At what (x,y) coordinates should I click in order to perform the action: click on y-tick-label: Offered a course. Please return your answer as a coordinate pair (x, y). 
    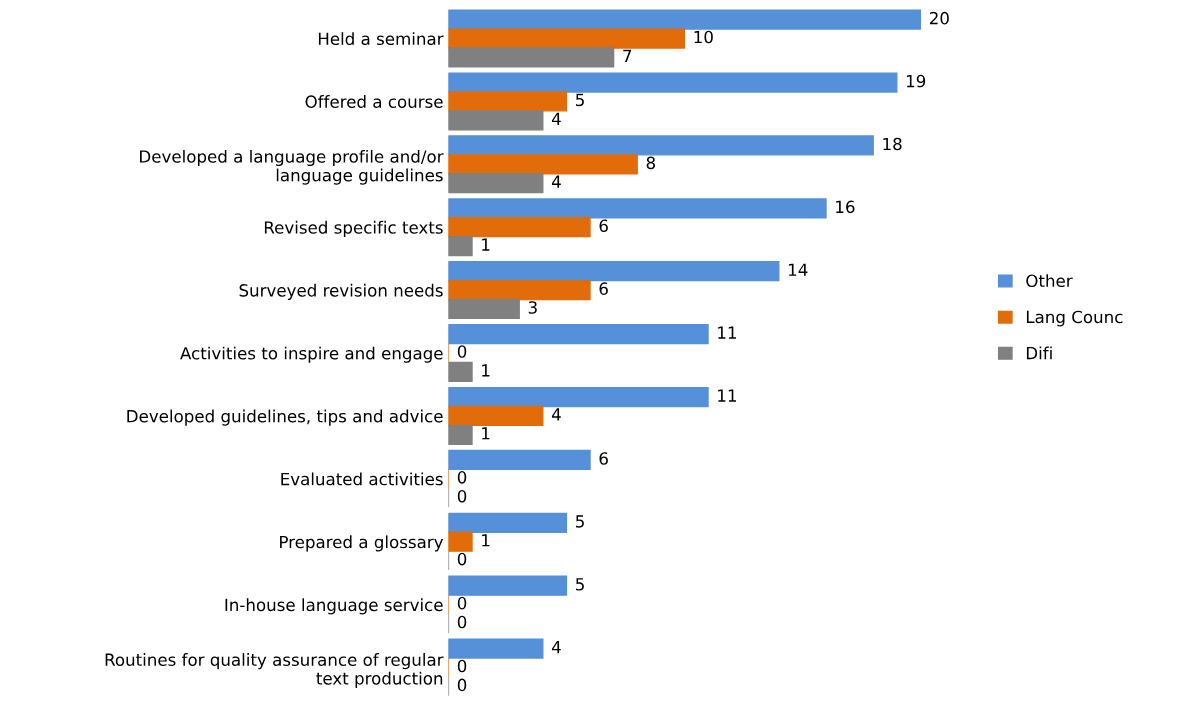
    Looking at the image, I should click on (374, 101).